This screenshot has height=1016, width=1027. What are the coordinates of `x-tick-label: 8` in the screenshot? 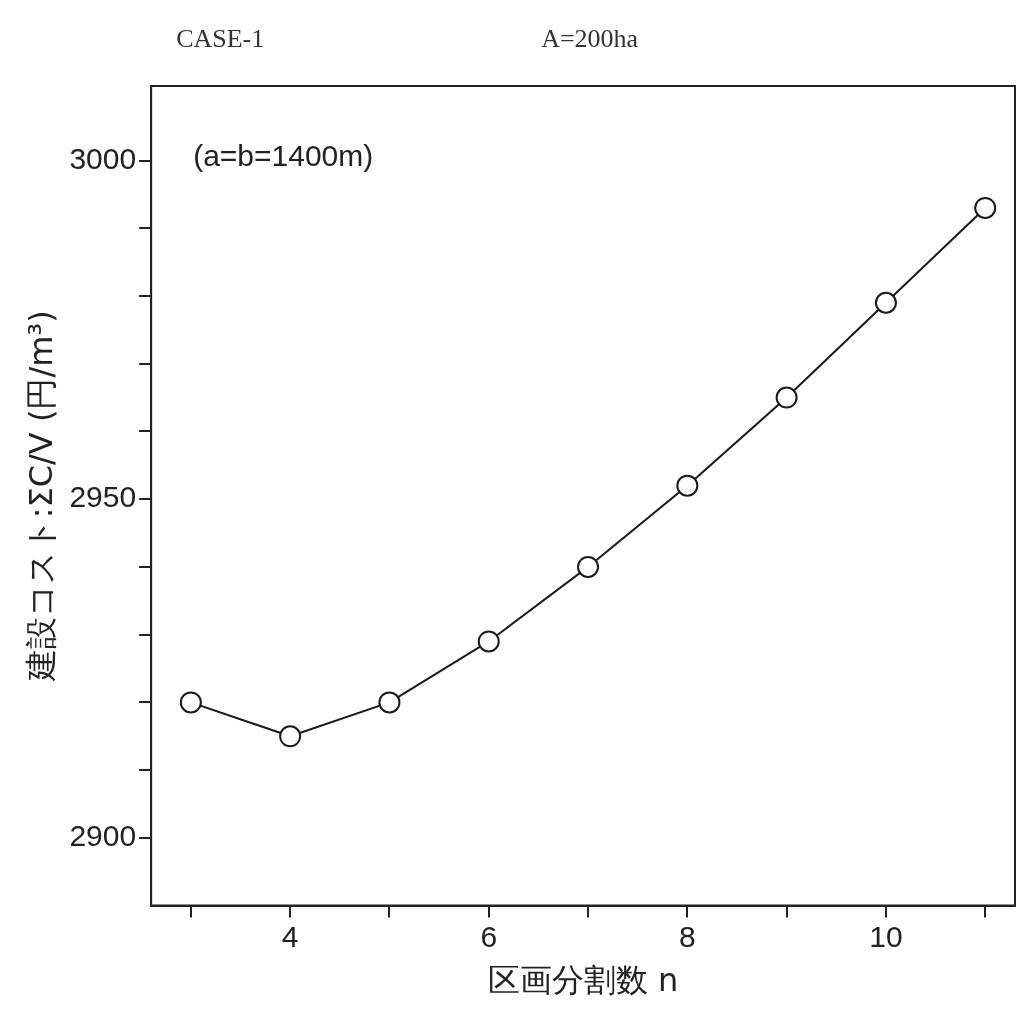 It's located at (687, 936).